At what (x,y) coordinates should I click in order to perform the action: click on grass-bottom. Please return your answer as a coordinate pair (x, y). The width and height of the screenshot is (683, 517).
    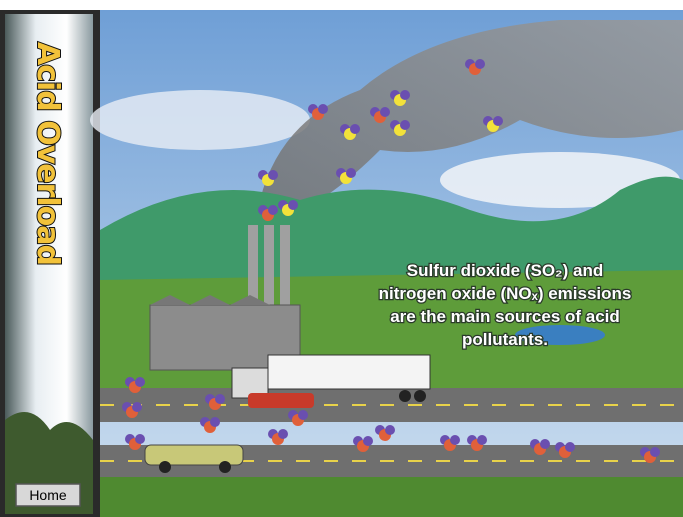
    Looking at the image, I should click on (391, 497).